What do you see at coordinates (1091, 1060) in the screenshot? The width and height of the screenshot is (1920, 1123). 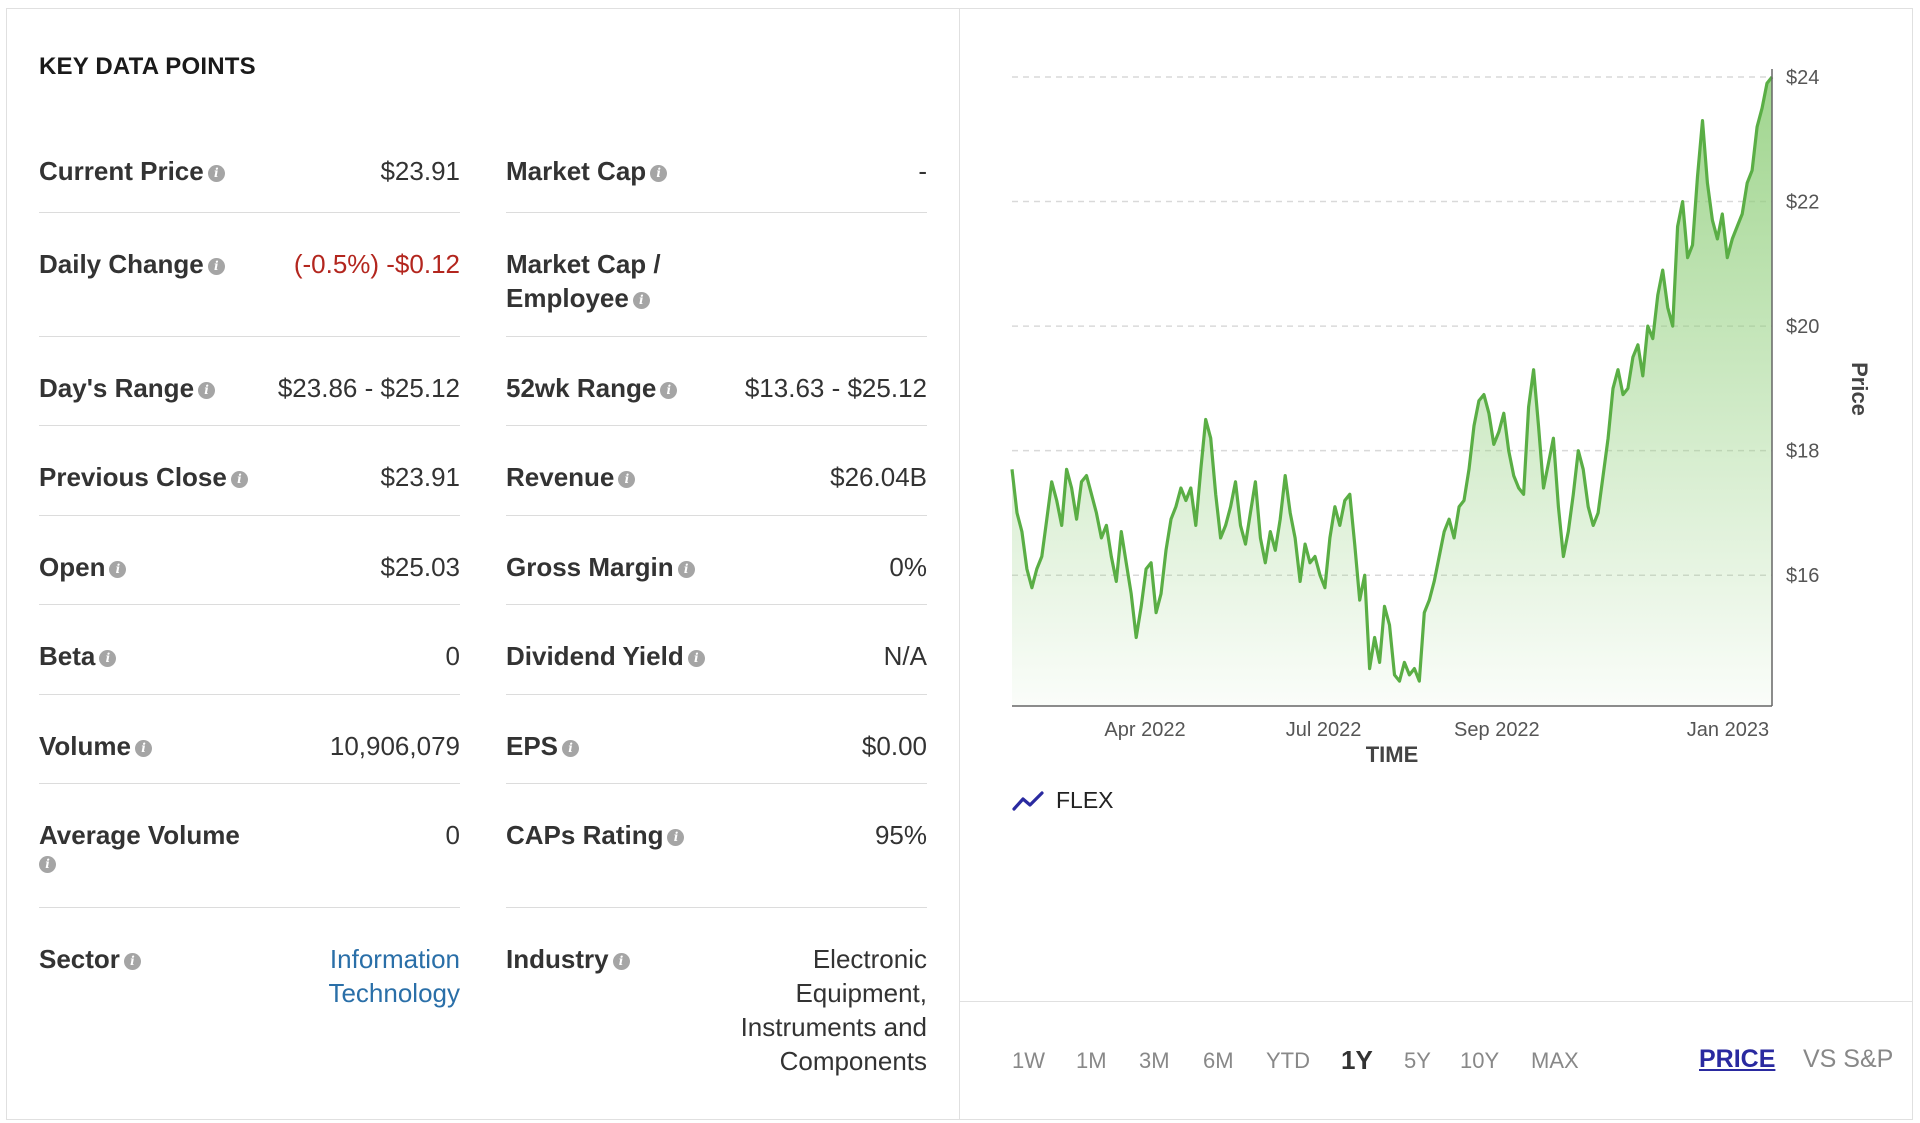 I see `range-button-1m: 1M` at bounding box center [1091, 1060].